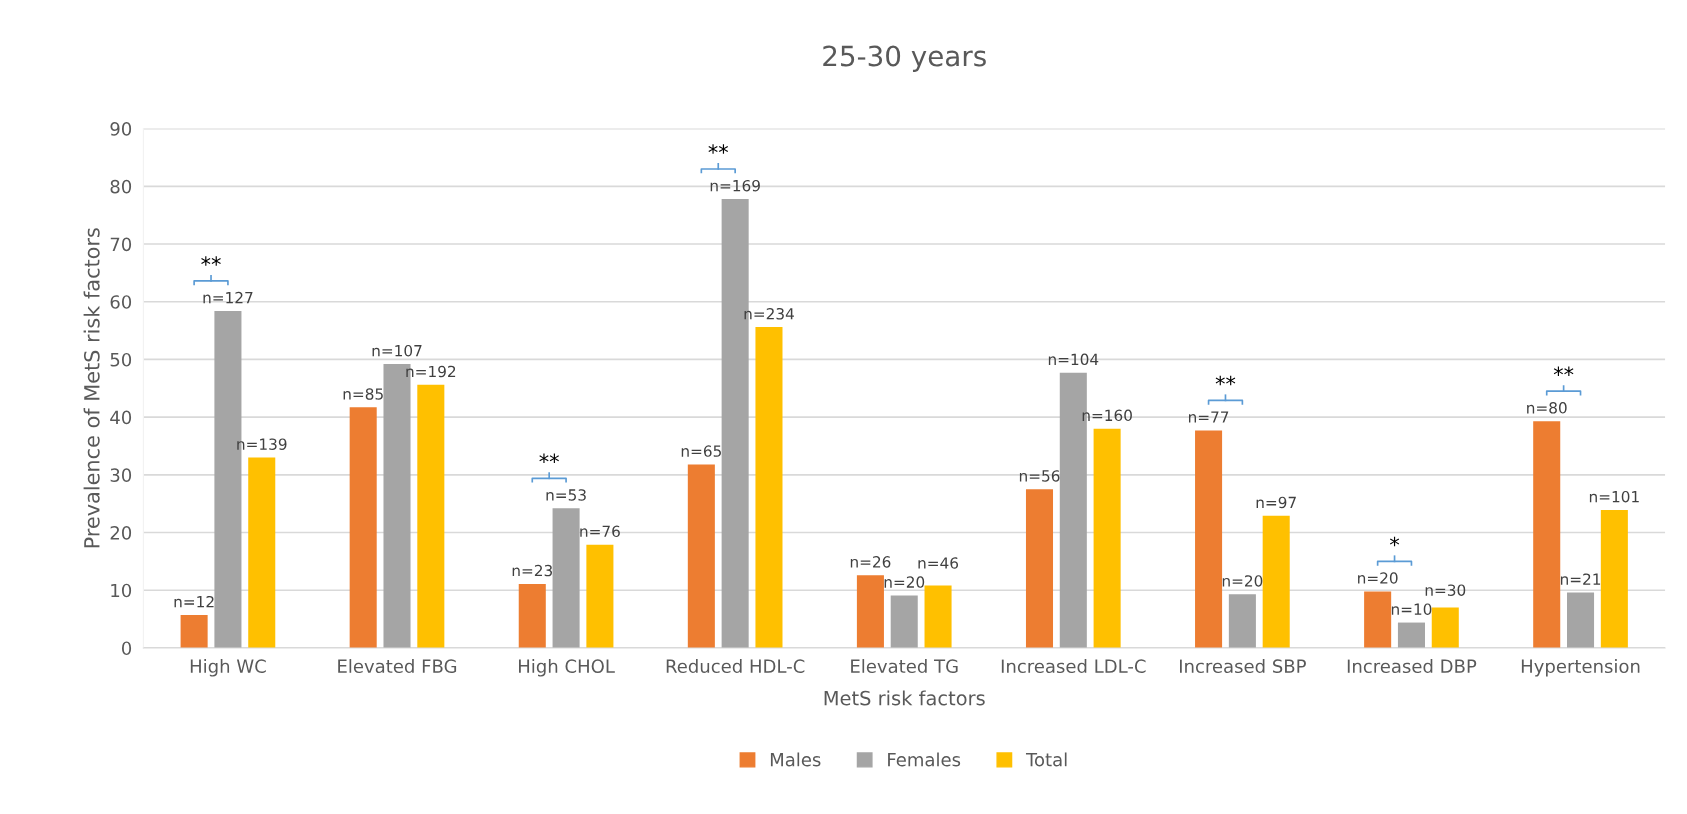  Describe the element at coordinates (1445, 590) in the screenshot. I see `annotation: n=30` at that location.